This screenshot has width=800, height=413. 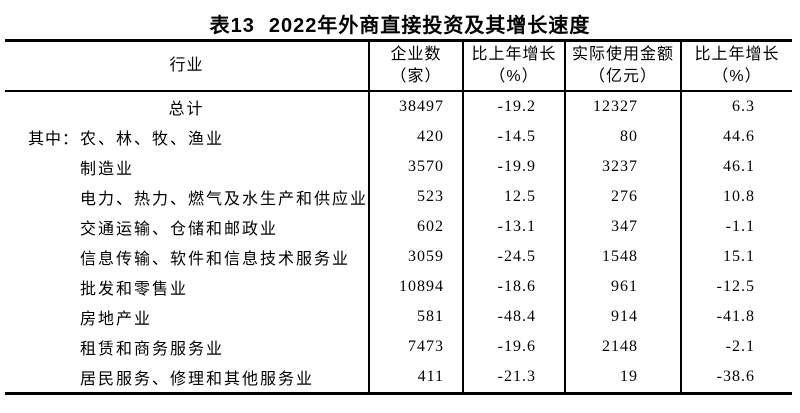 What do you see at coordinates (736, 107) in the screenshot?
I see `amount-growth-value: 6.3` at bounding box center [736, 107].